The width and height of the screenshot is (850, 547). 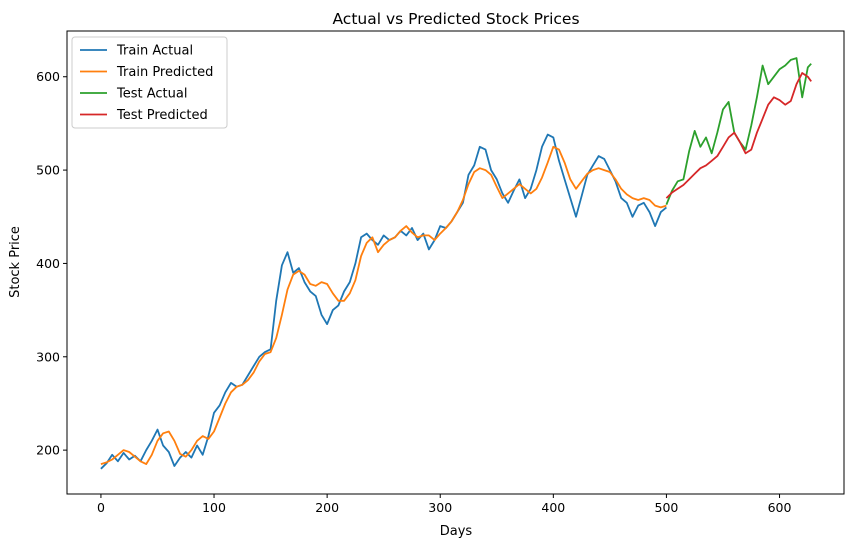 I want to click on legend-label-test-predicted: Test Predicted, so click(x=162, y=115).